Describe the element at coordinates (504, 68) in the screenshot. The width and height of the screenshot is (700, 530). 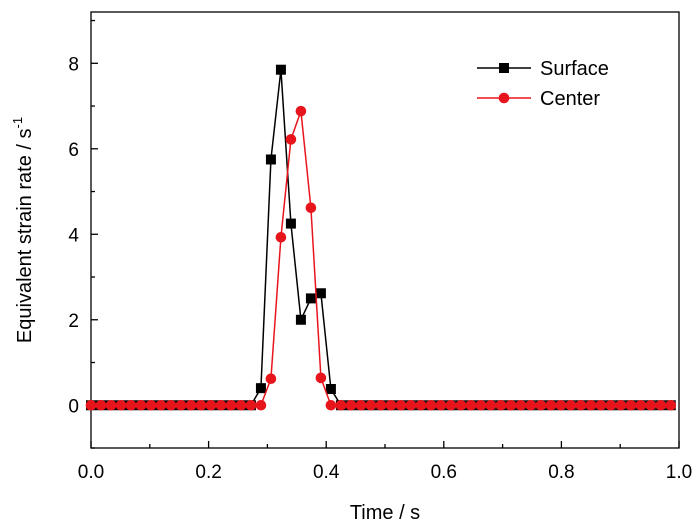
I see `legend-surface-marker` at that location.